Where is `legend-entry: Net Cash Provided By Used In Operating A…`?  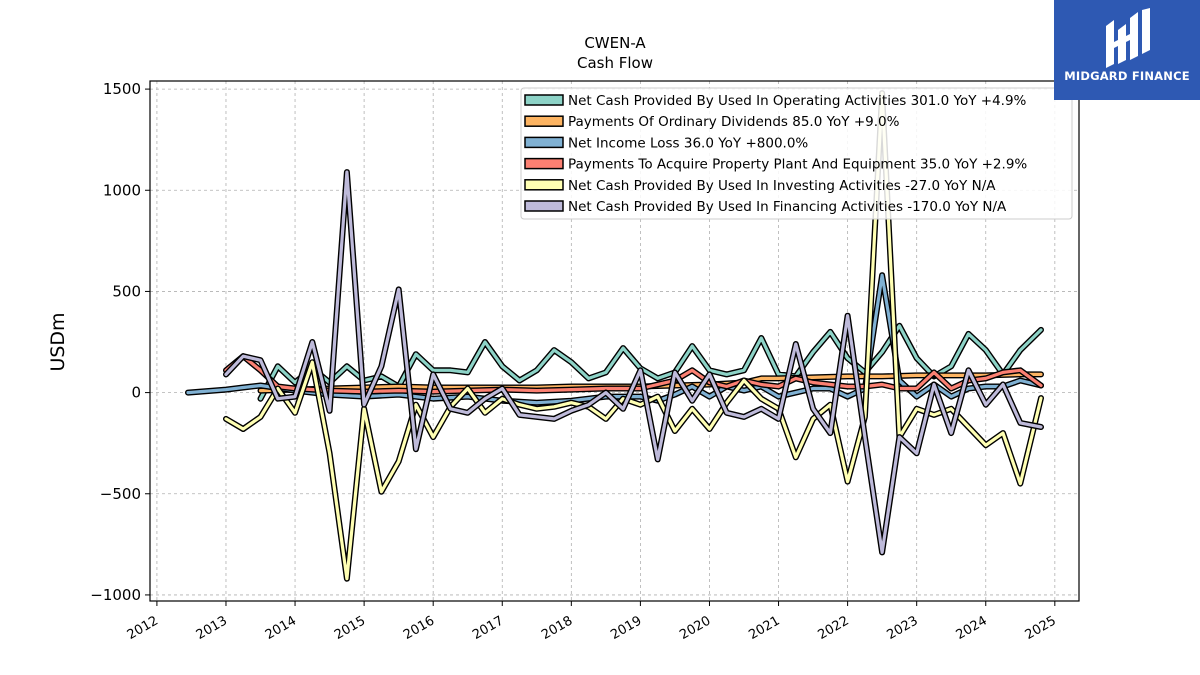
legend-entry: Net Cash Provided By Used In Operating A… is located at coordinates (797, 101).